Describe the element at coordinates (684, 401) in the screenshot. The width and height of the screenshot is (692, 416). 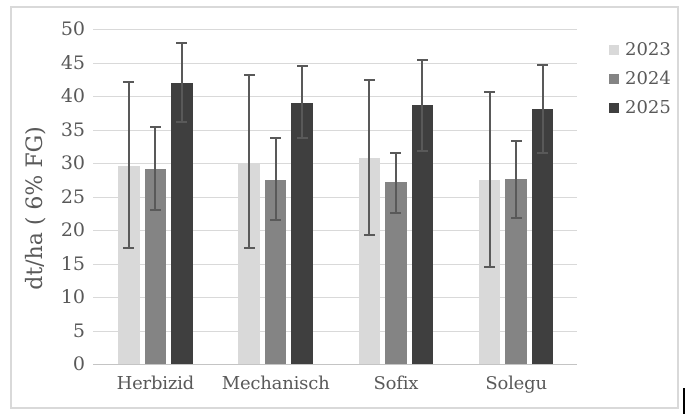
I see `text-cursor` at that location.